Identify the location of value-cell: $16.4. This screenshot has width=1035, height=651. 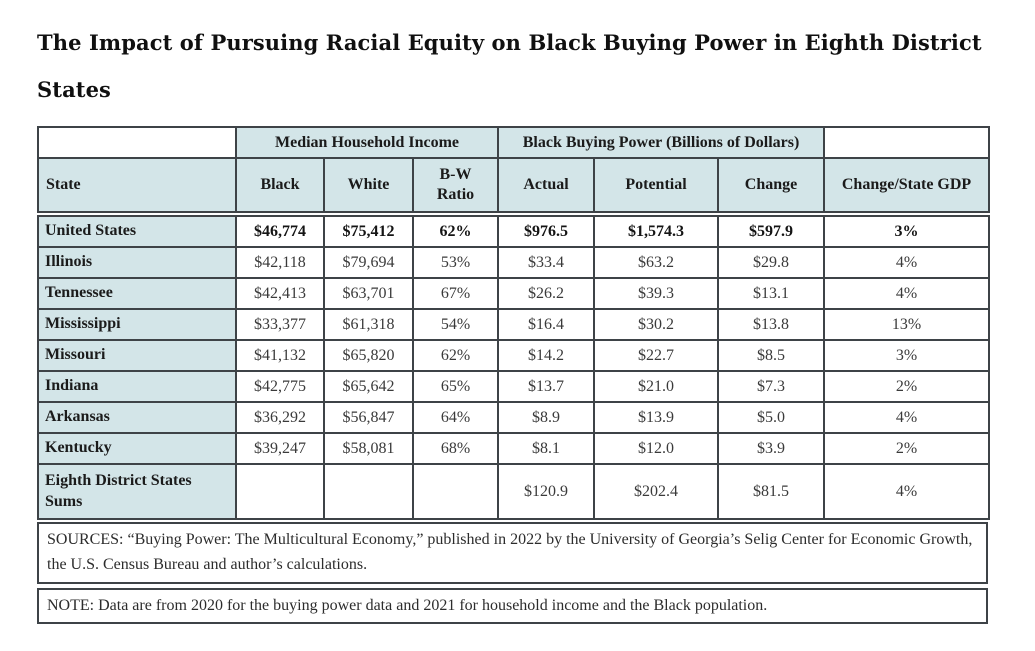
(546, 324).